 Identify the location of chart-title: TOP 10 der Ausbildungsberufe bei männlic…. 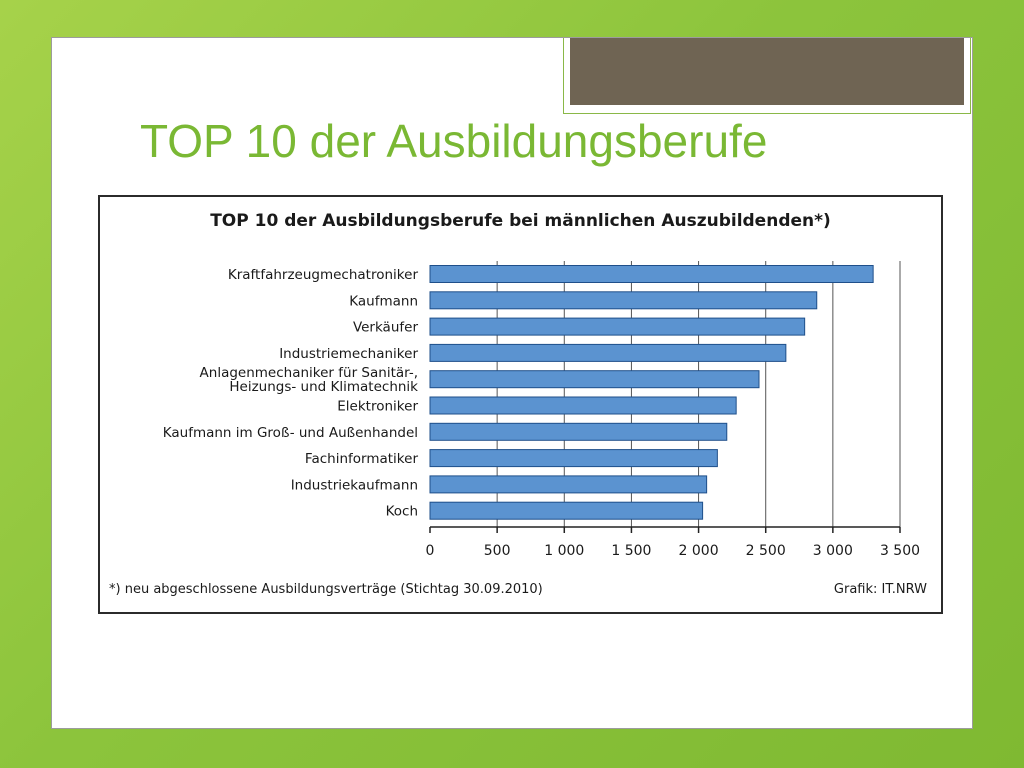
(520, 221).